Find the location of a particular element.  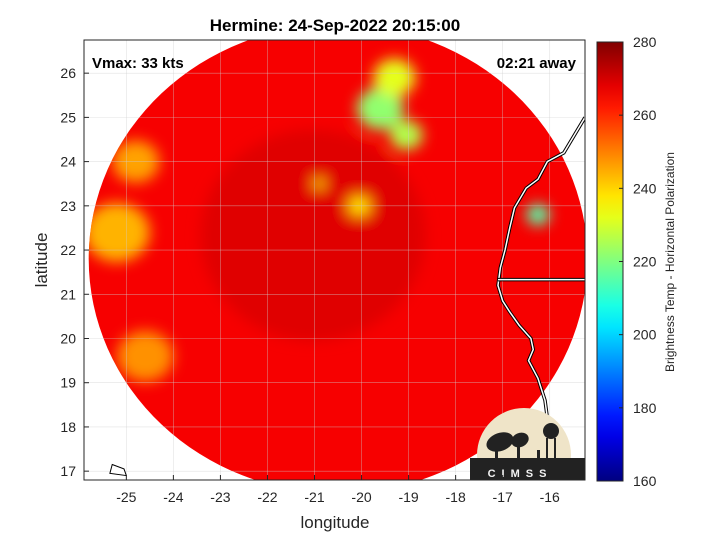

colorbar-tick-label: 240 is located at coordinates (645, 188).